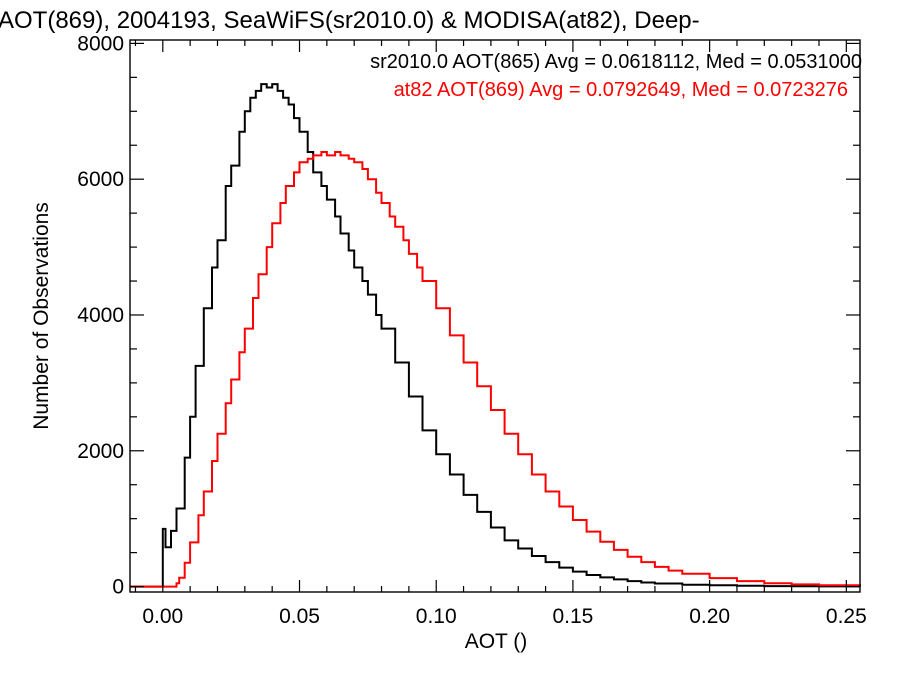 The image size is (900, 675). What do you see at coordinates (100, 451) in the screenshot?
I see `y-tick-label: 2000` at bounding box center [100, 451].